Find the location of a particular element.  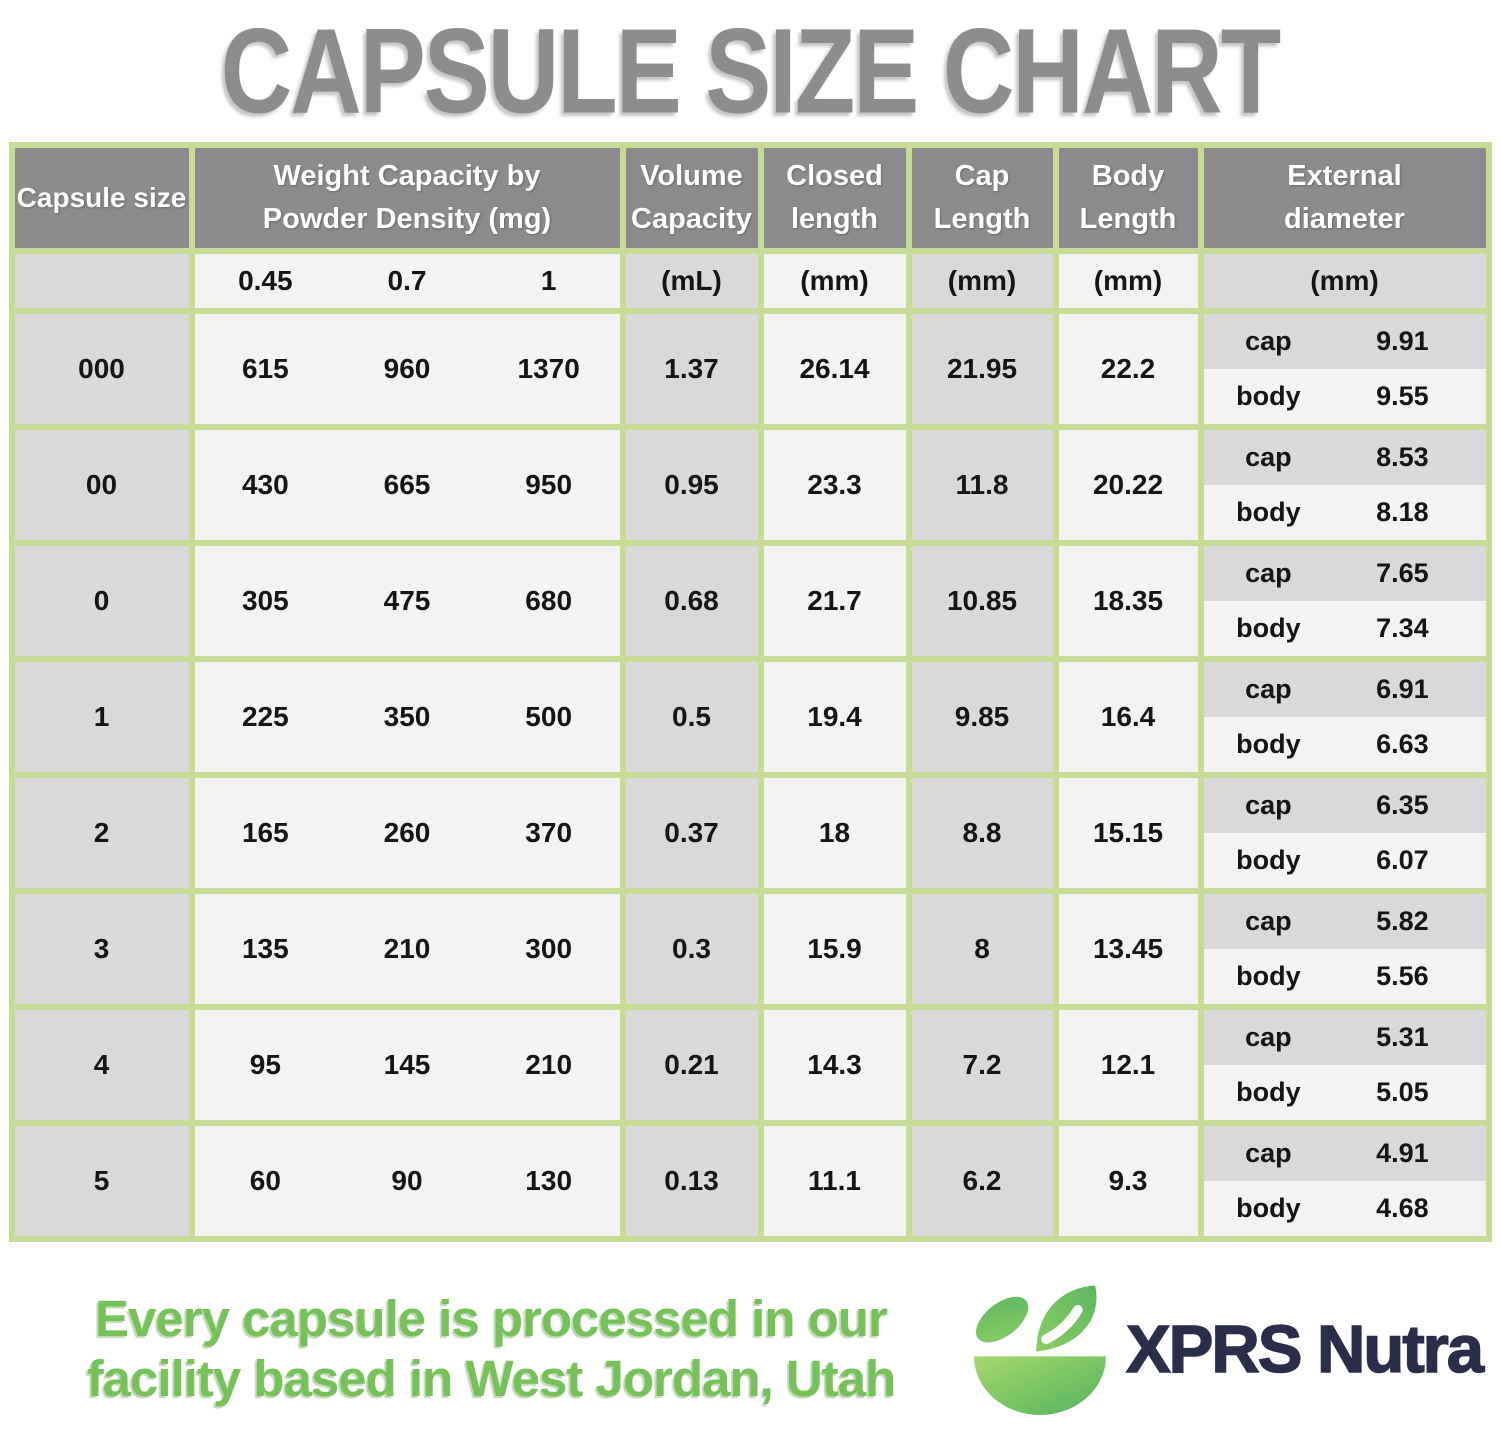

weight-value: 665 is located at coordinates (407, 484).